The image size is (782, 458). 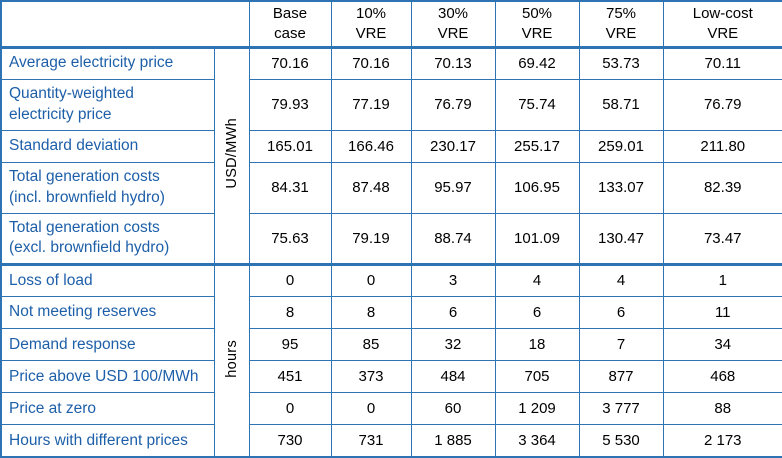 What do you see at coordinates (621, 409) in the screenshot?
I see `value-cell: 3 777` at bounding box center [621, 409].